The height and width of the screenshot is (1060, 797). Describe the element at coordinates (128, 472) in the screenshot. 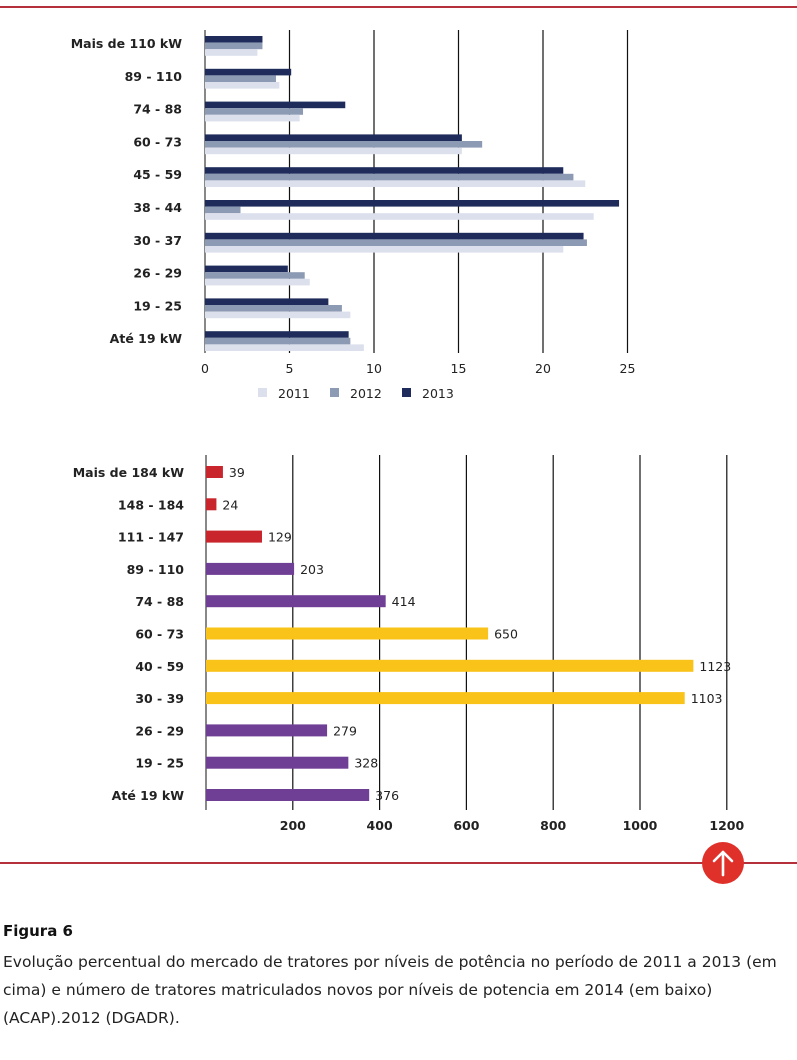

I see `category-label: Mais de 184 kW` at that location.